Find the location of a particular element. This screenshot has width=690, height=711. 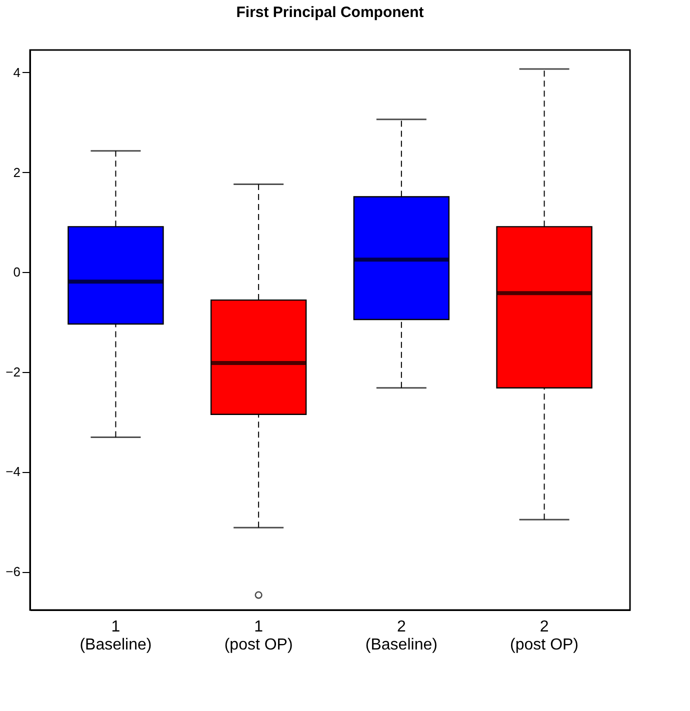

x-tick-label: 1 (post OP) is located at coordinates (258, 636).